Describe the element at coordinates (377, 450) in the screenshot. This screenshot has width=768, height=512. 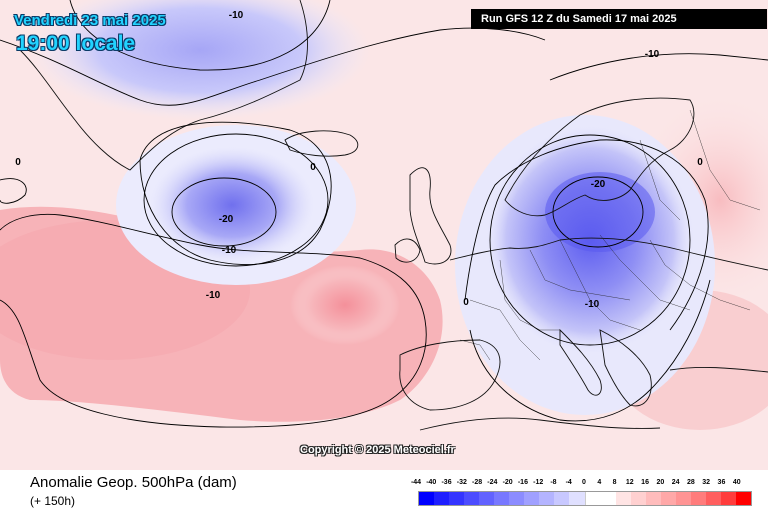
I see `copyright-notice: Copyright © 2025 Meteociel.fr` at that location.